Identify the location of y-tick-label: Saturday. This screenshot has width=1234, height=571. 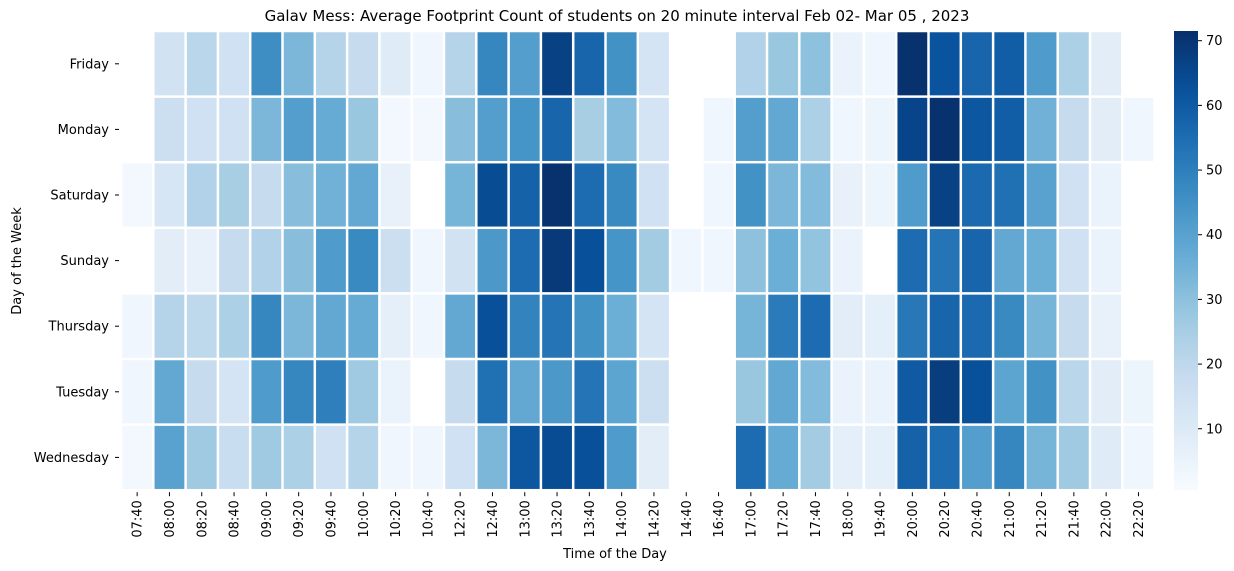
(79, 196).